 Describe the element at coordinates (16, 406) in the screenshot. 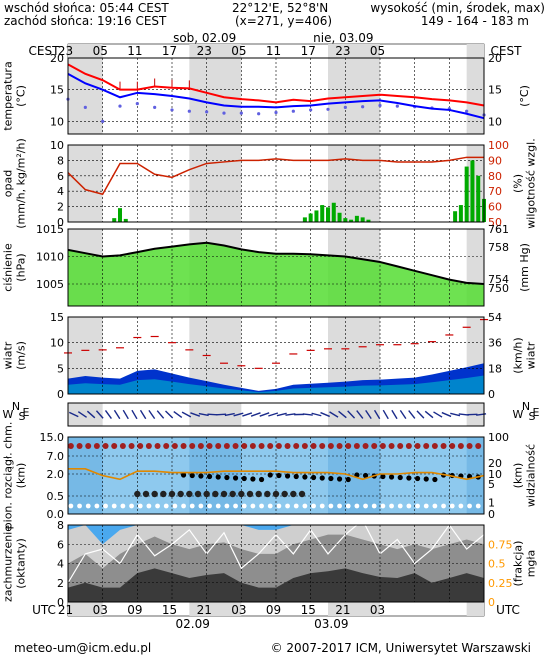

I see `compass-left-N: N` at that location.